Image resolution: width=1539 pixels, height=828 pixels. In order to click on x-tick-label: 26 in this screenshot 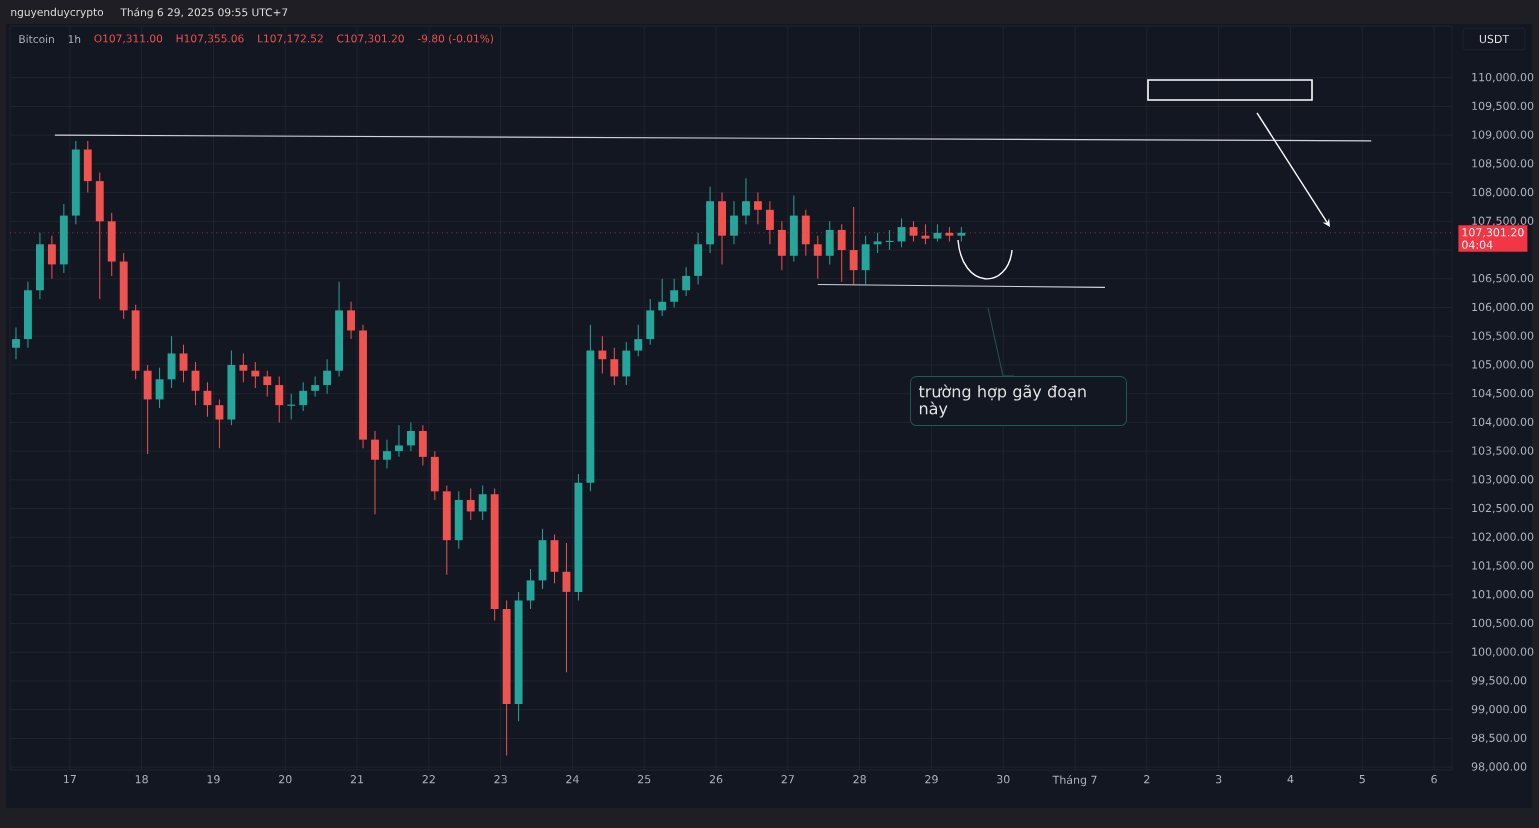, I will do `click(716, 779)`.